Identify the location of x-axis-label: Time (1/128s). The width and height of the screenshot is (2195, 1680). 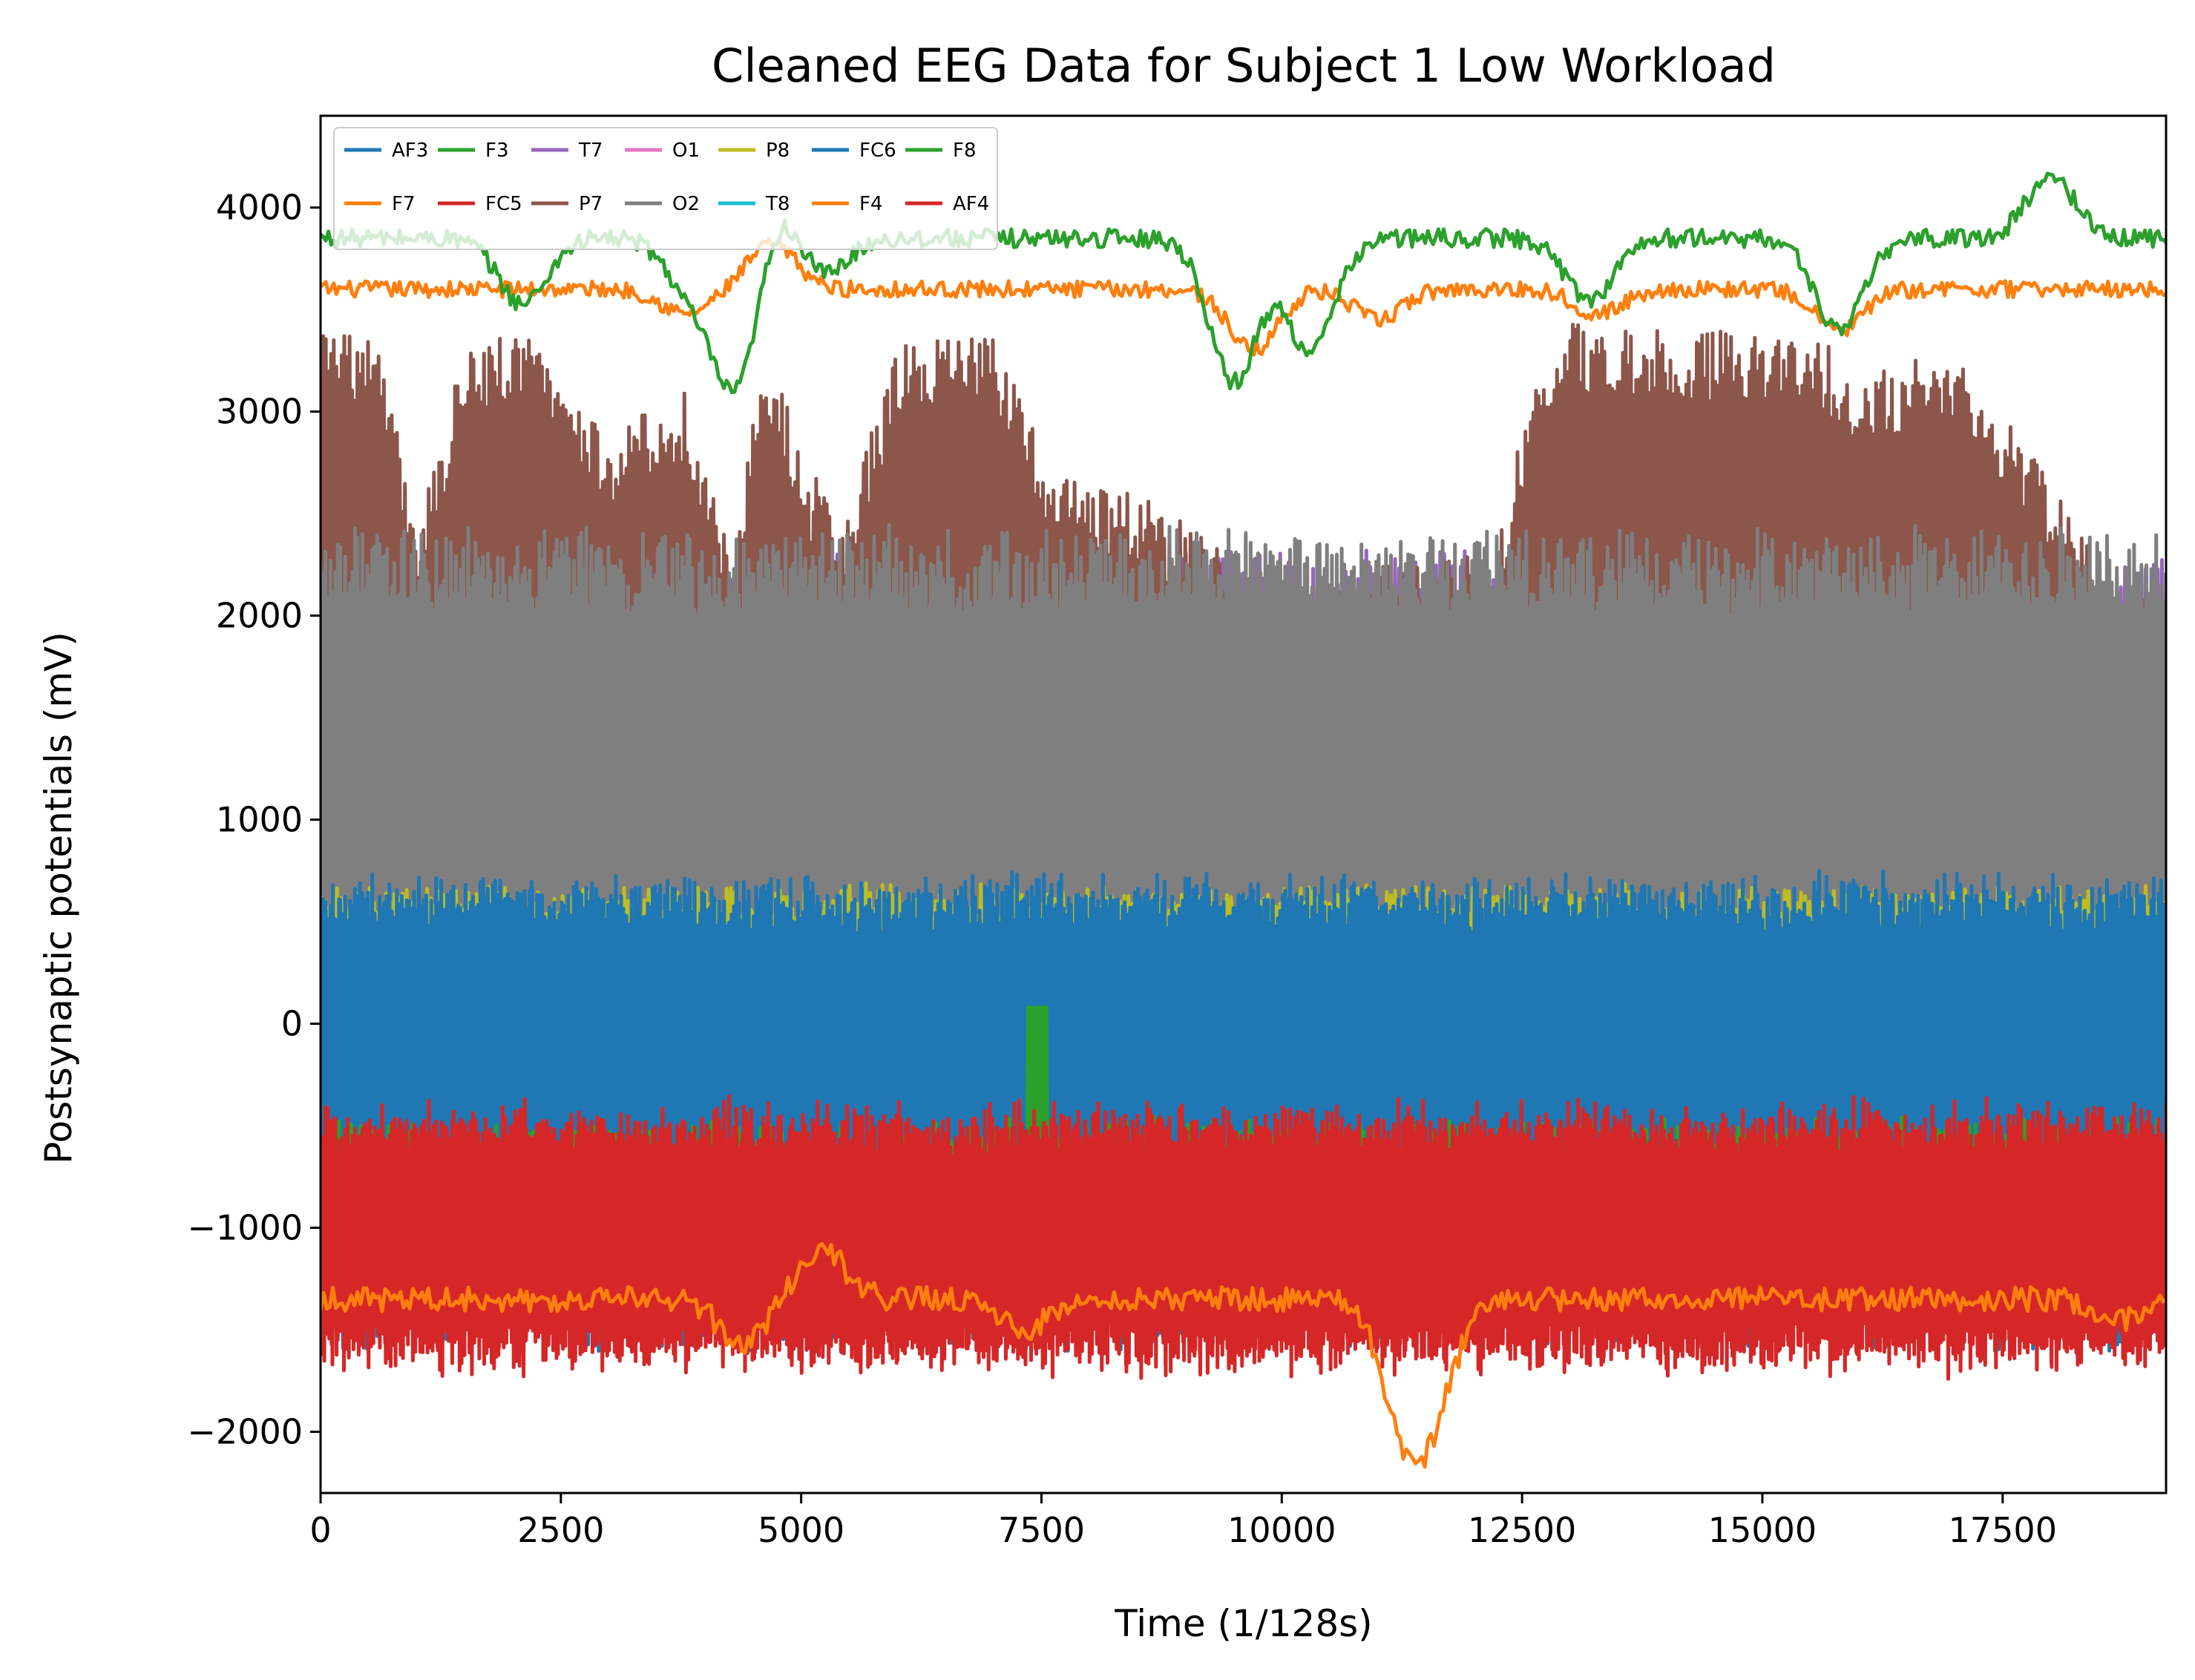
(1243, 1624).